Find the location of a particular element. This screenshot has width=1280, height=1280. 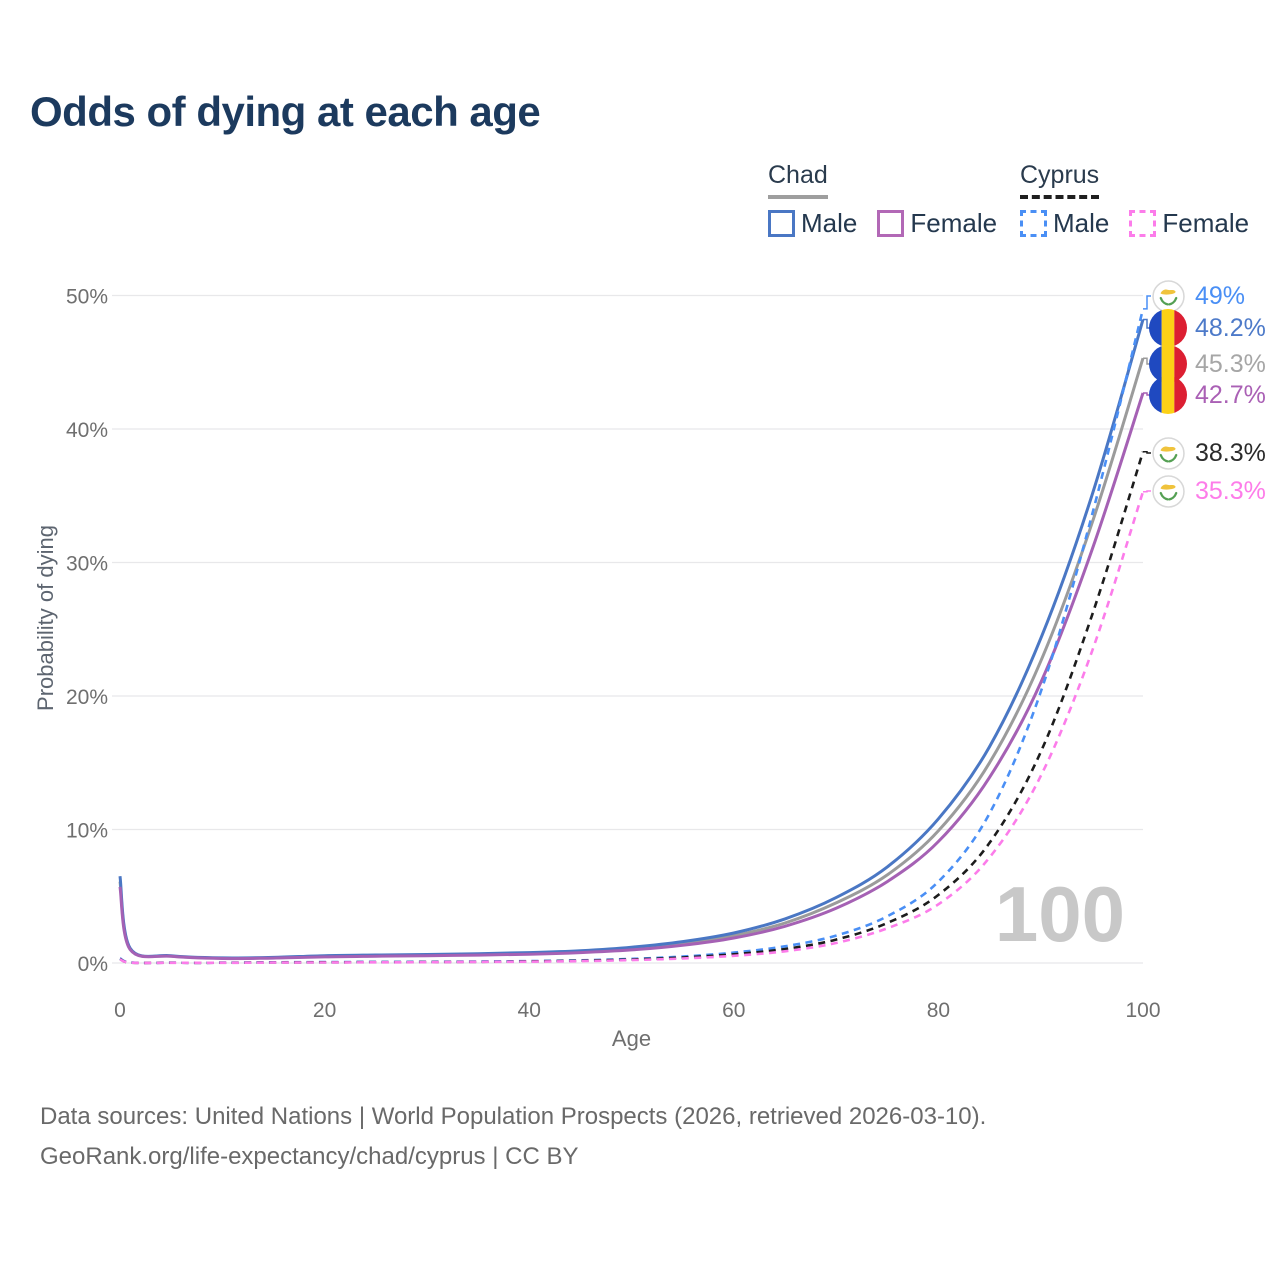

legend-item-cyprus-male: Male is located at coordinates (1064, 223).